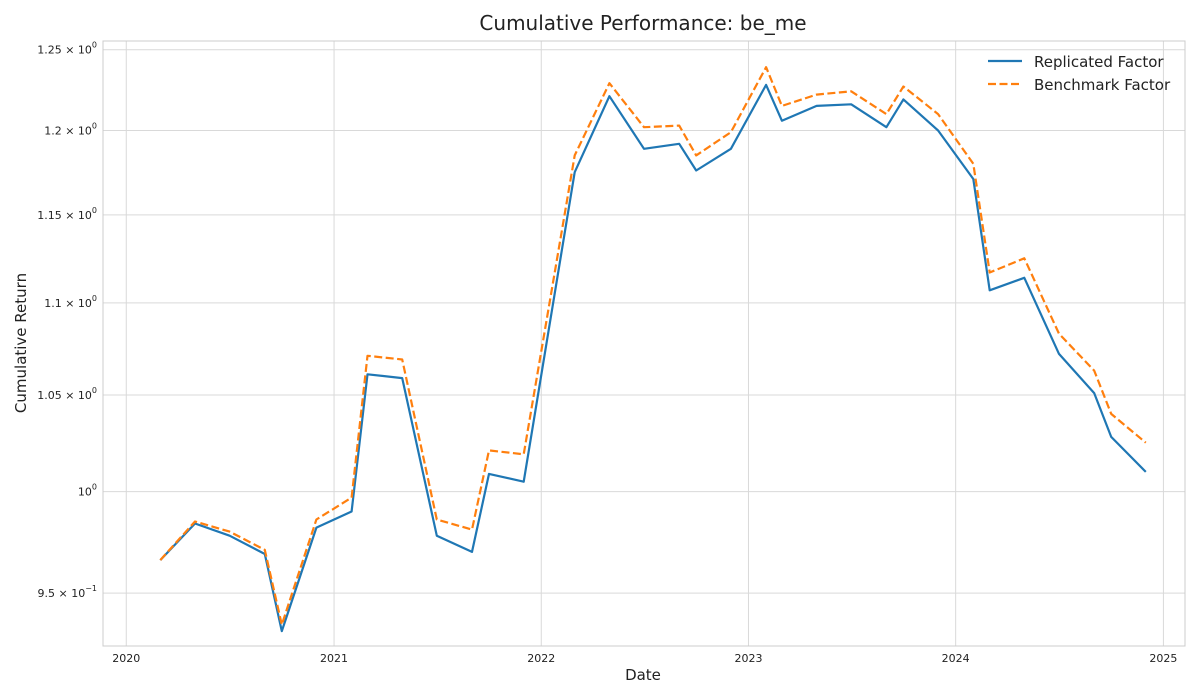  I want to click on legend-label-replicated: Replicated Factor, so click(1099, 62).